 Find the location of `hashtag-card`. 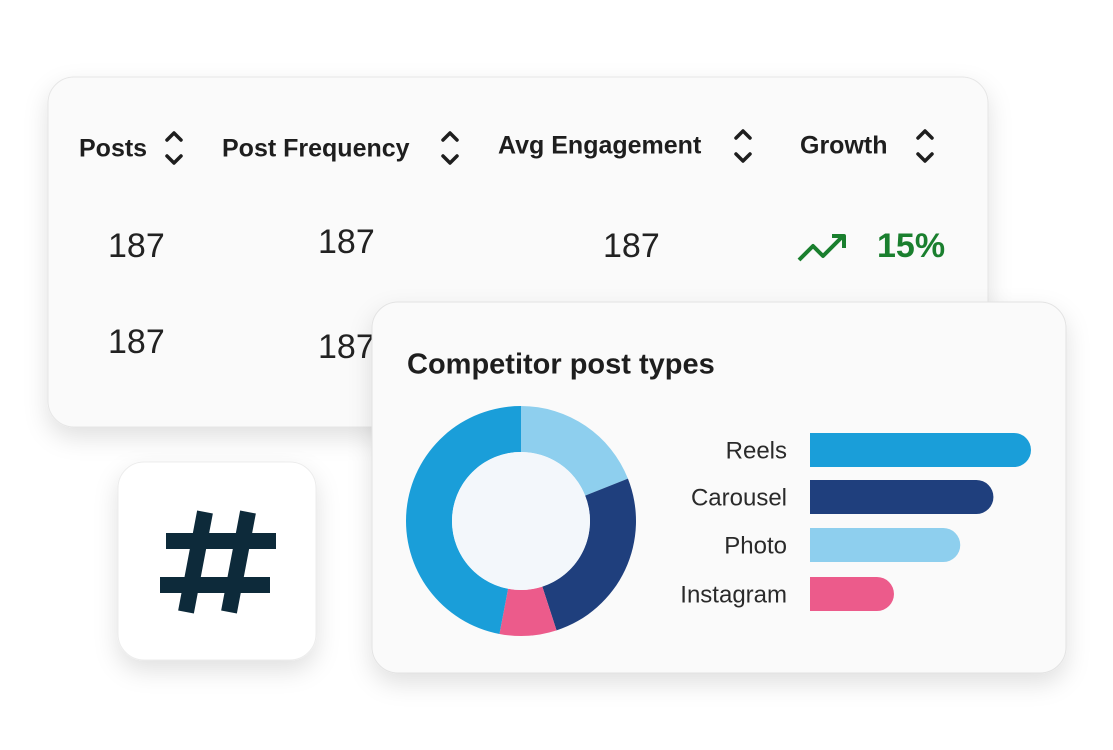

hashtag-card is located at coordinates (217, 561).